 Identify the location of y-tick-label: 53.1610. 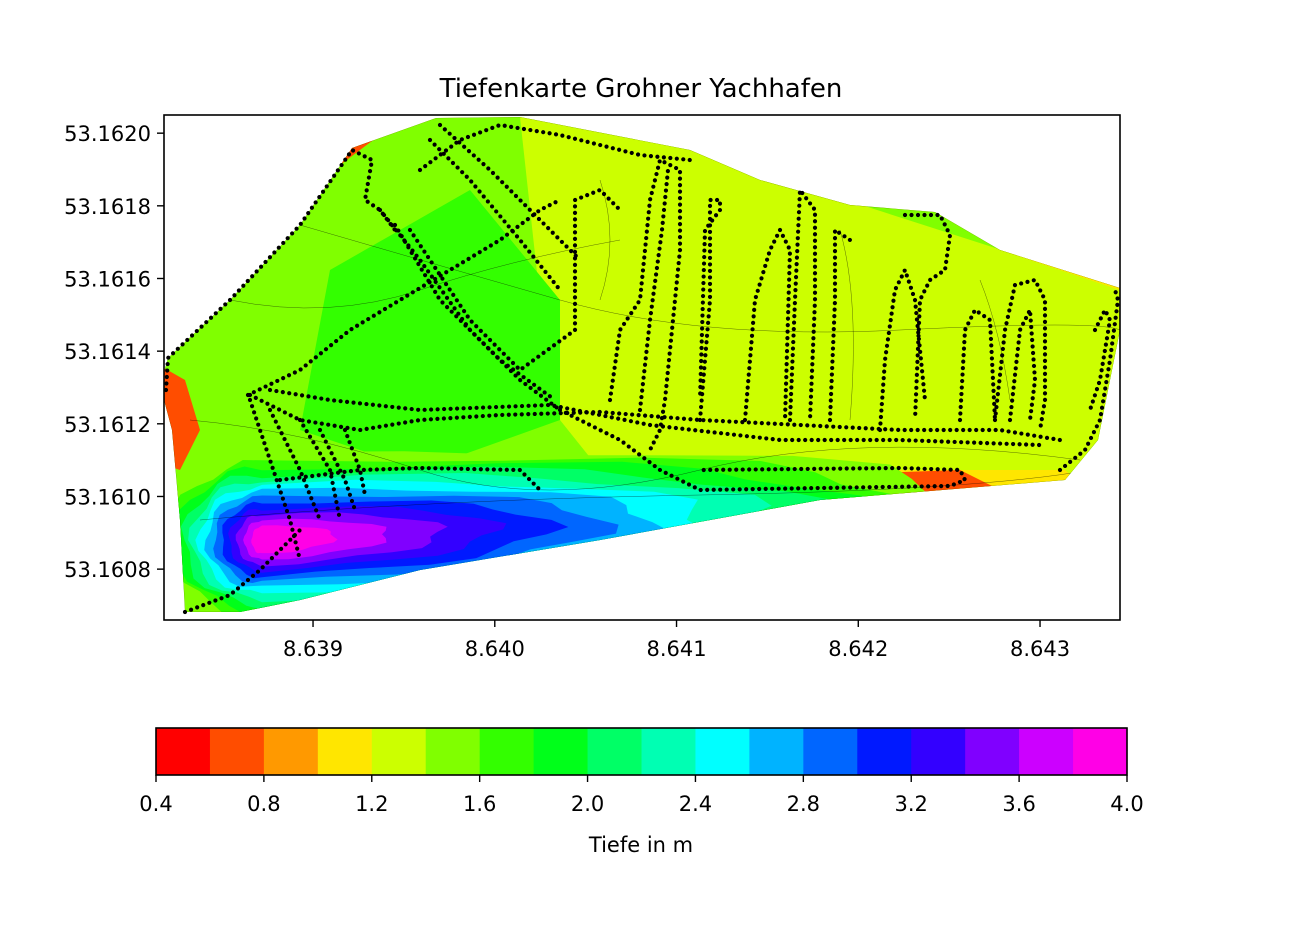
(107, 497).